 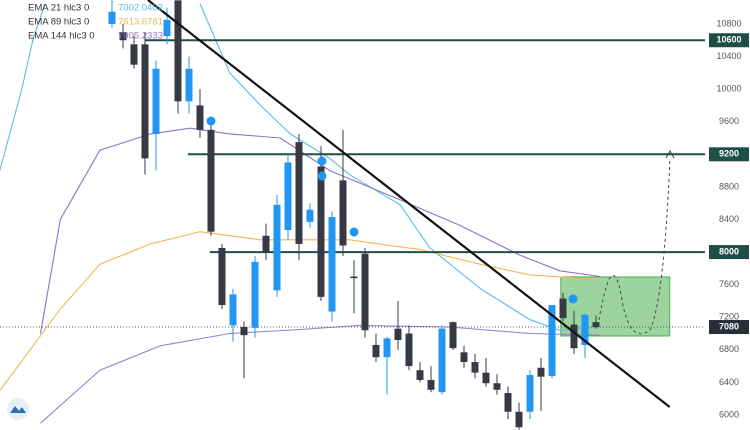 What do you see at coordinates (140, 36) in the screenshot?
I see `legend-value: 7005.2333` at bounding box center [140, 36].